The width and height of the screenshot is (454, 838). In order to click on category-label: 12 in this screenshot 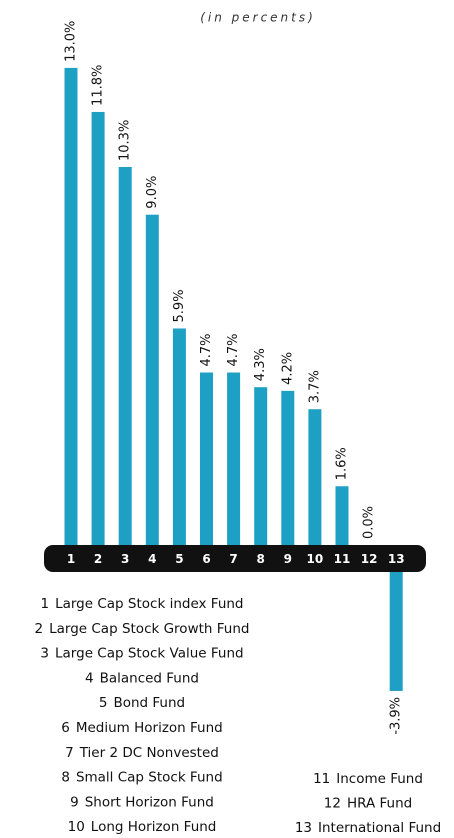, I will do `click(369, 559)`.